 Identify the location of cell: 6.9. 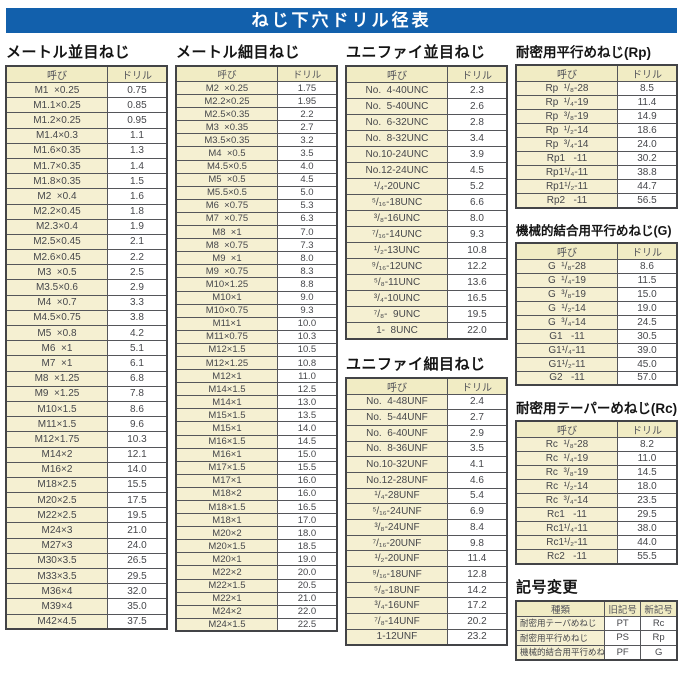
(477, 511).